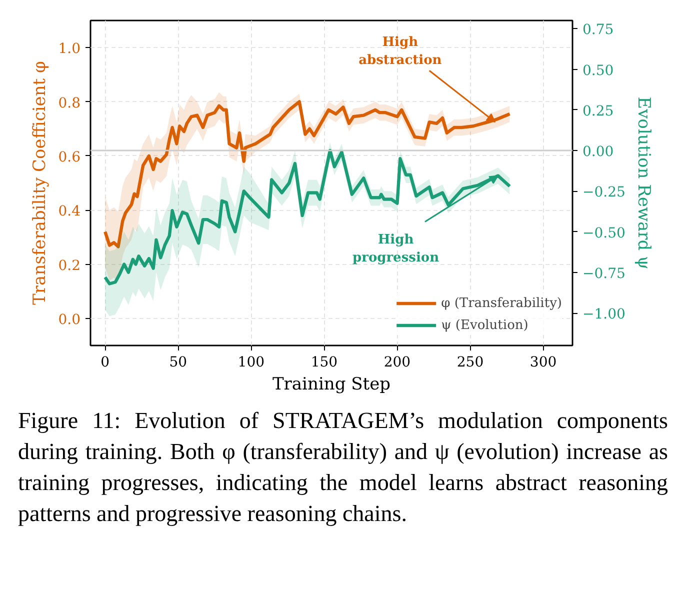  What do you see at coordinates (643, 183) in the screenshot?
I see `y2-axis-title: Evolution Reward ψ` at bounding box center [643, 183].